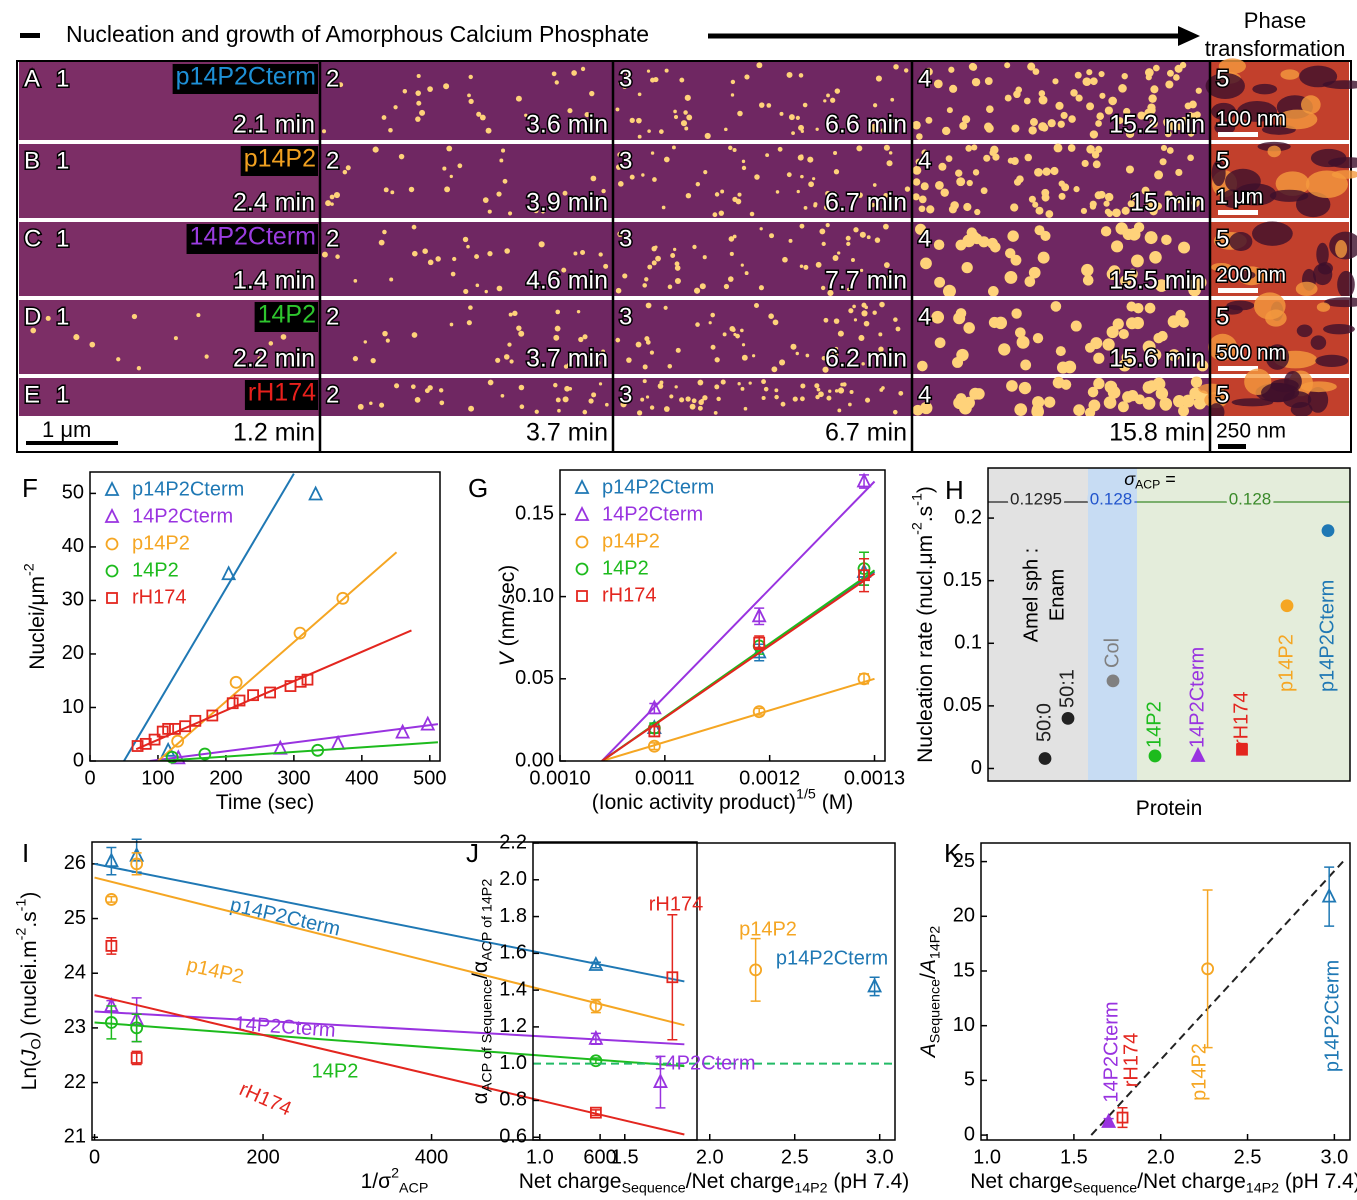 The image size is (1357, 1200). What do you see at coordinates (37, 623) in the screenshot?
I see `label-part: Nuclei/μm` at bounding box center [37, 623].